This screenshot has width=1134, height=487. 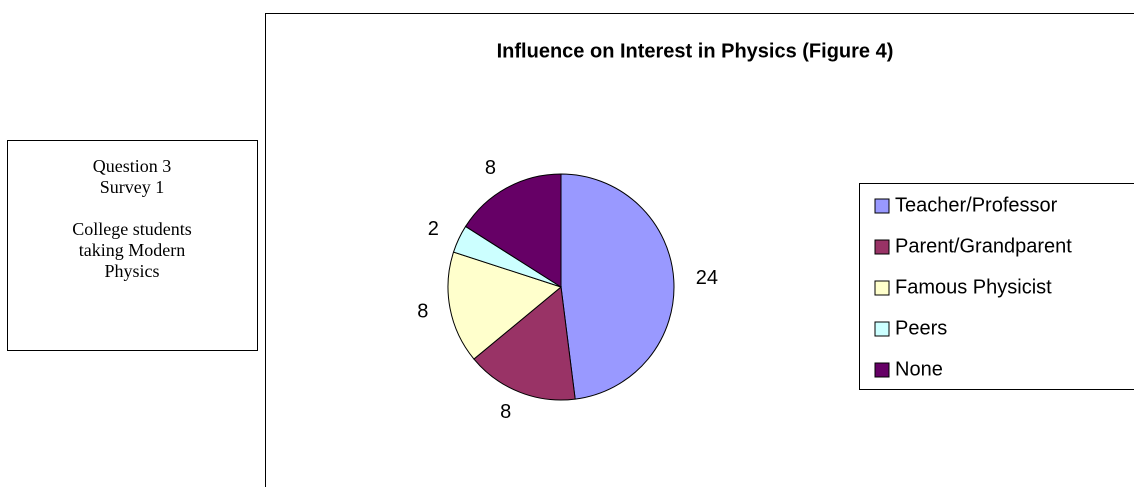 What do you see at coordinates (131, 271) in the screenshot?
I see `note-line: Physics` at bounding box center [131, 271].